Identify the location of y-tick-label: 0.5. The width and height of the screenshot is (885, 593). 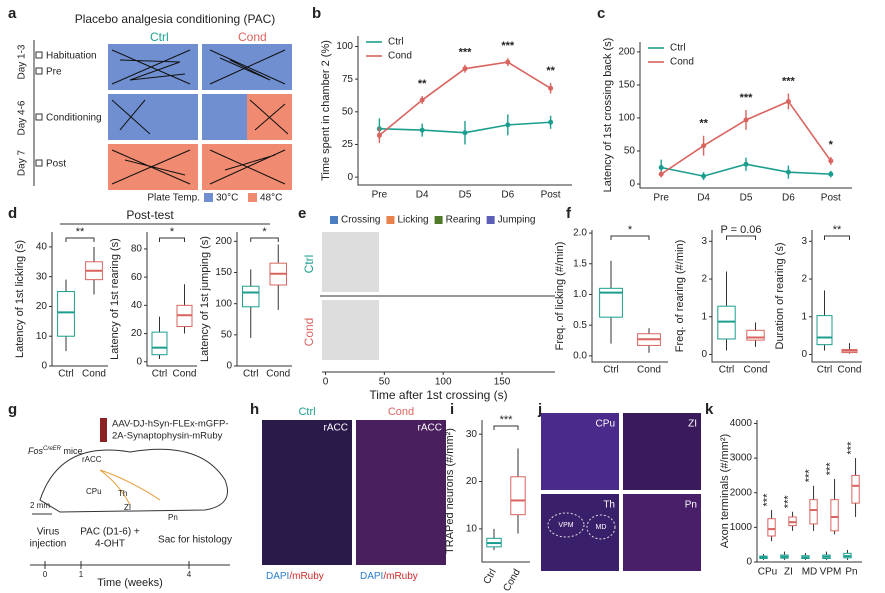
(580, 325).